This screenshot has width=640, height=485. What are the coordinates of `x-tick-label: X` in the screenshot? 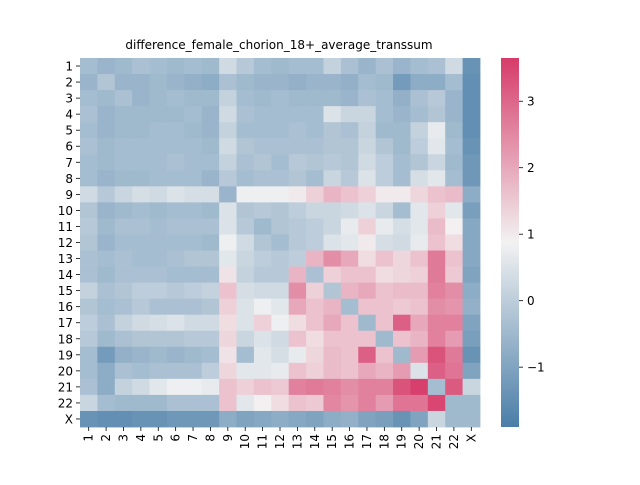 It's located at (471, 438).